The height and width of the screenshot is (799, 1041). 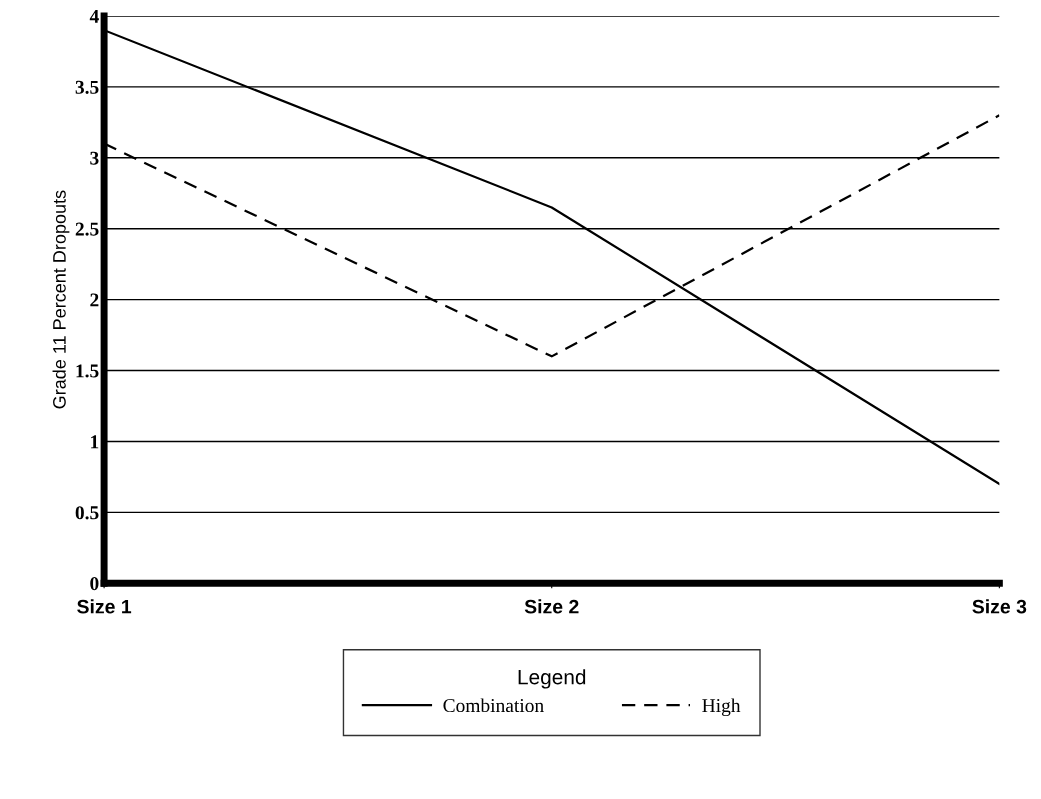 What do you see at coordinates (87, 513) in the screenshot?
I see `y-tick-label: 0.5` at bounding box center [87, 513].